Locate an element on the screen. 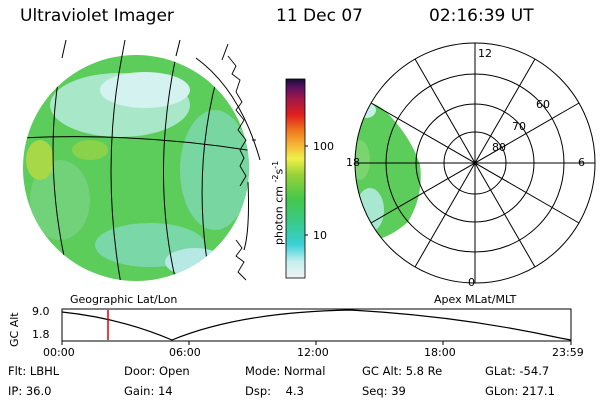 This screenshot has height=400, width=600. date-label: 11 Dec 07 is located at coordinates (319, 16).